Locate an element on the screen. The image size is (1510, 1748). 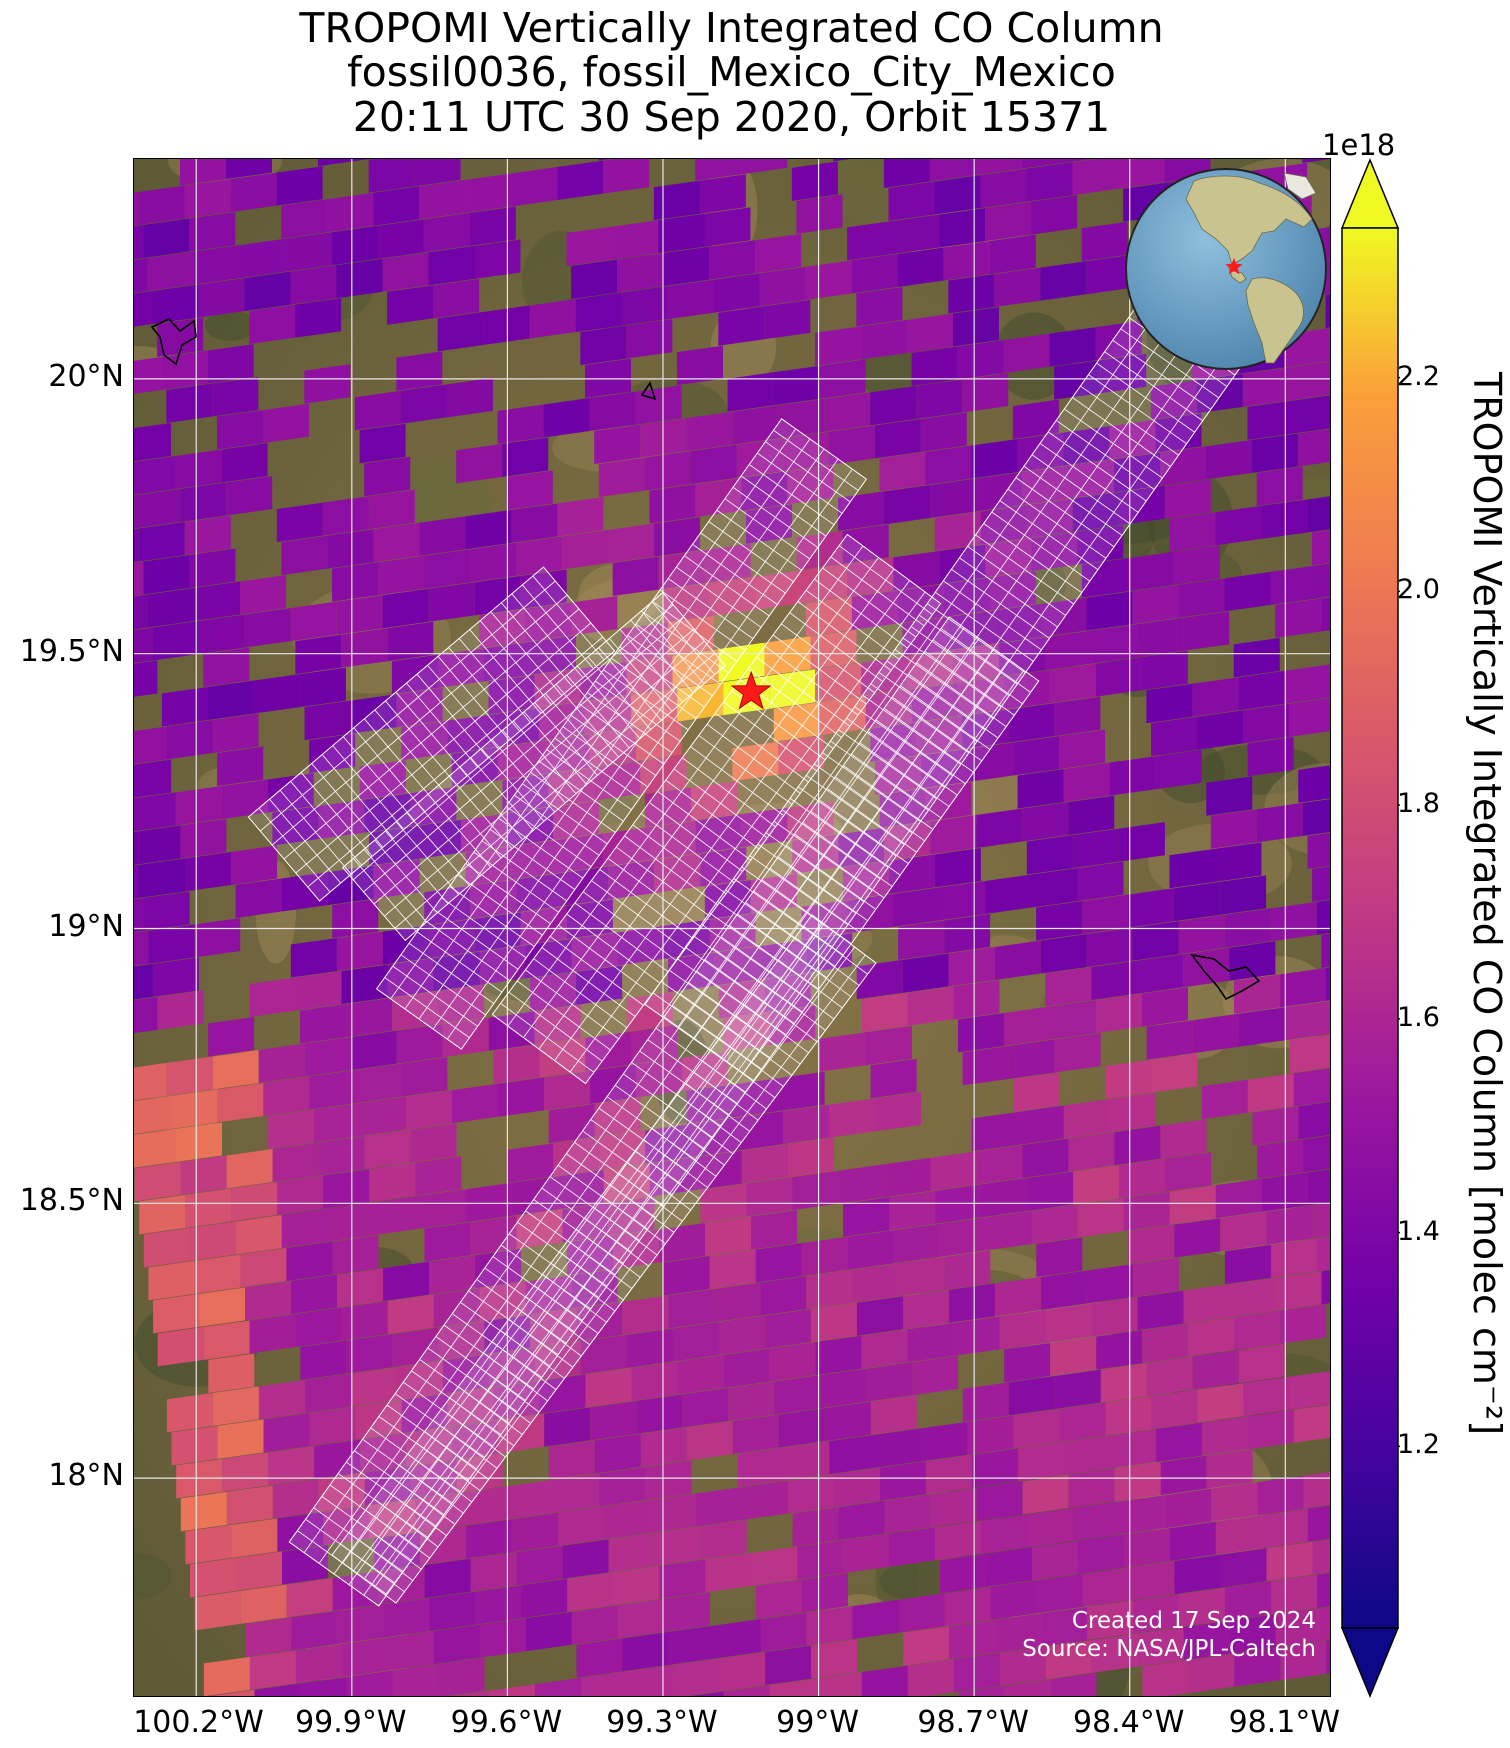
lake-outline-north is located at coordinates (648, 391).